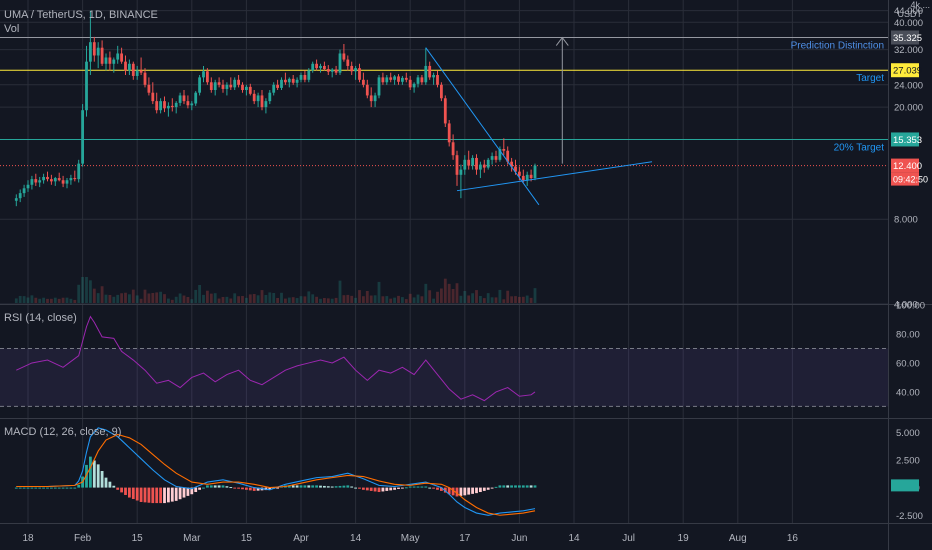 This screenshot has width=932, height=550. Describe the element at coordinates (908, 108) in the screenshot. I see `price-tick-label: 20.000` at that location.